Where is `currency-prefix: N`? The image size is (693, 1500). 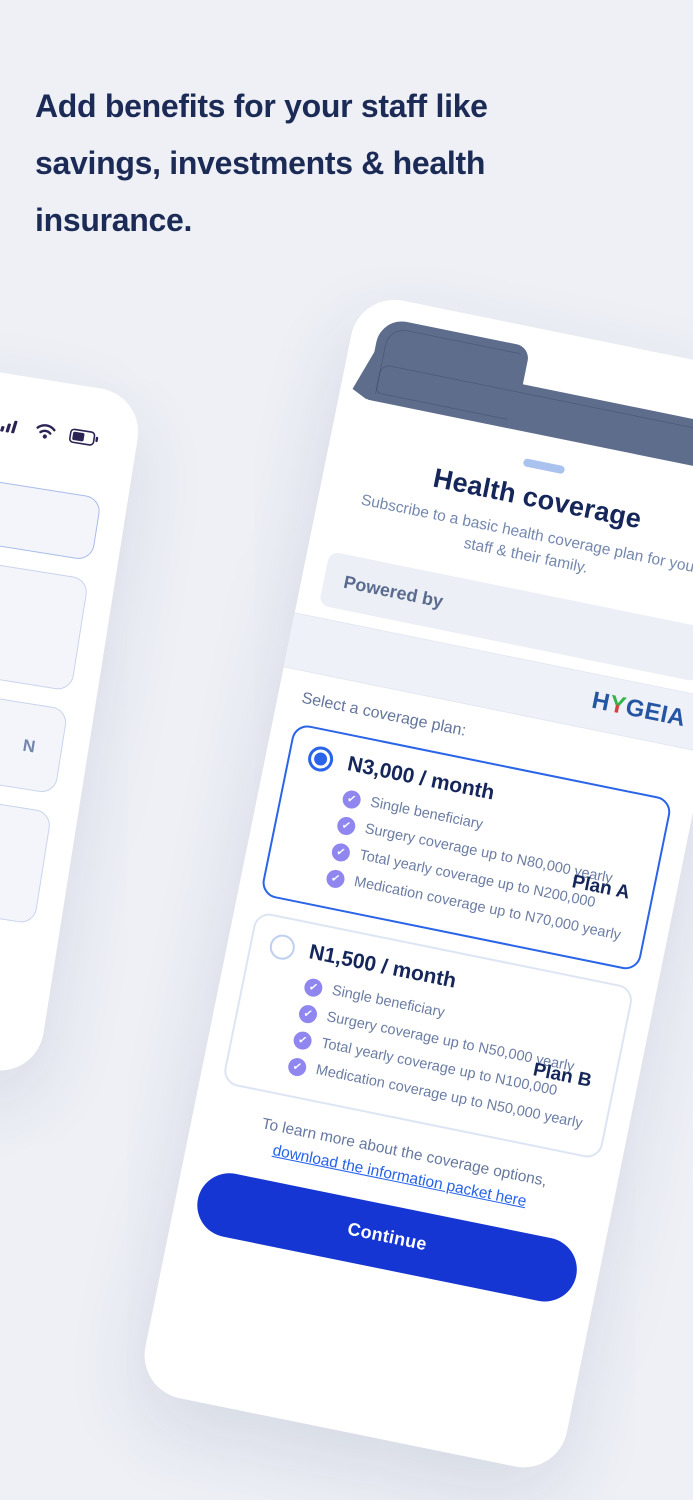
currency-prefix: N is located at coordinates (29, 746).